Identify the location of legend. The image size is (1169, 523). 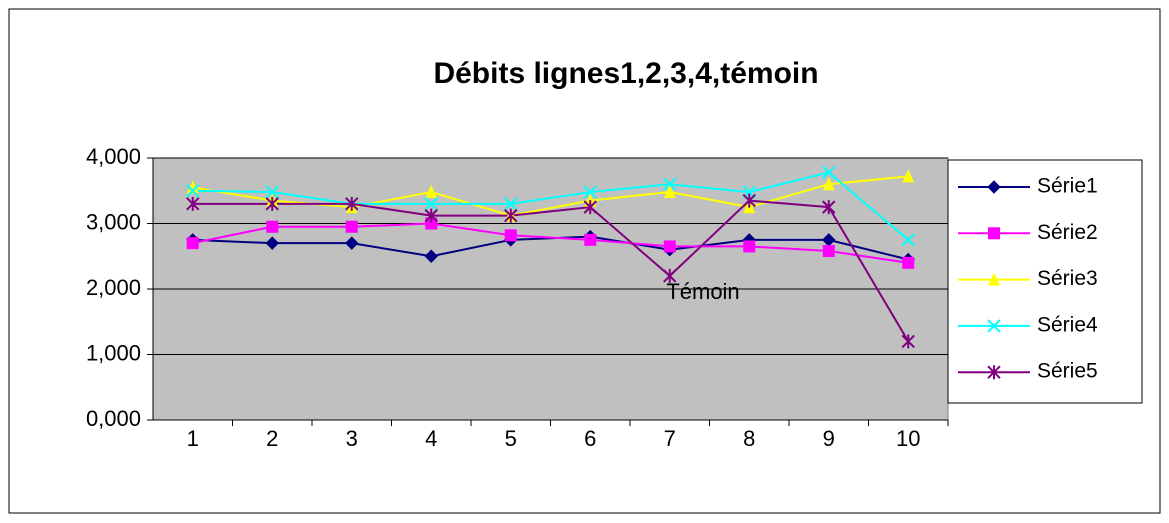
(1045, 281).